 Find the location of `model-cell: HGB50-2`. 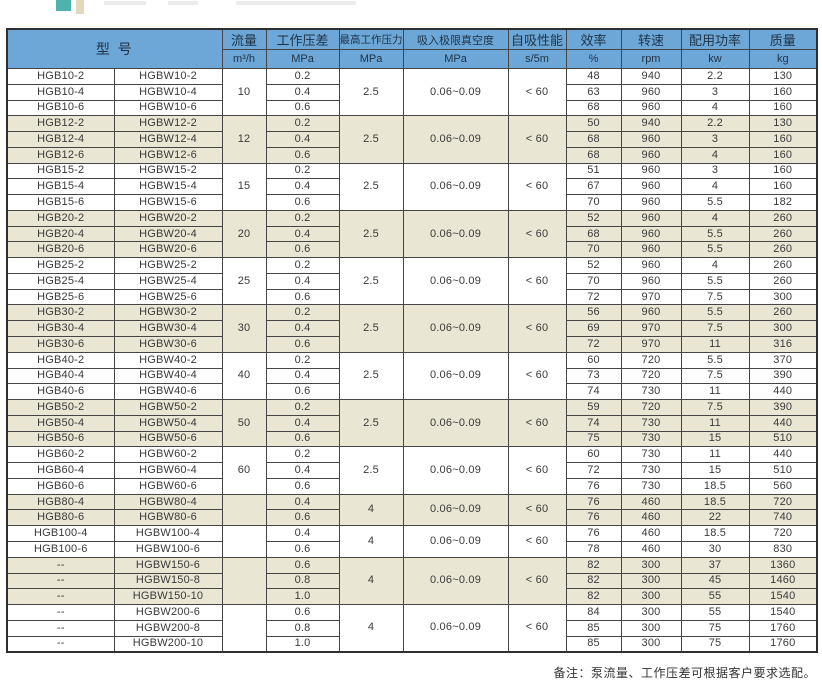

model-cell: HGB50-2 is located at coordinates (60, 407).